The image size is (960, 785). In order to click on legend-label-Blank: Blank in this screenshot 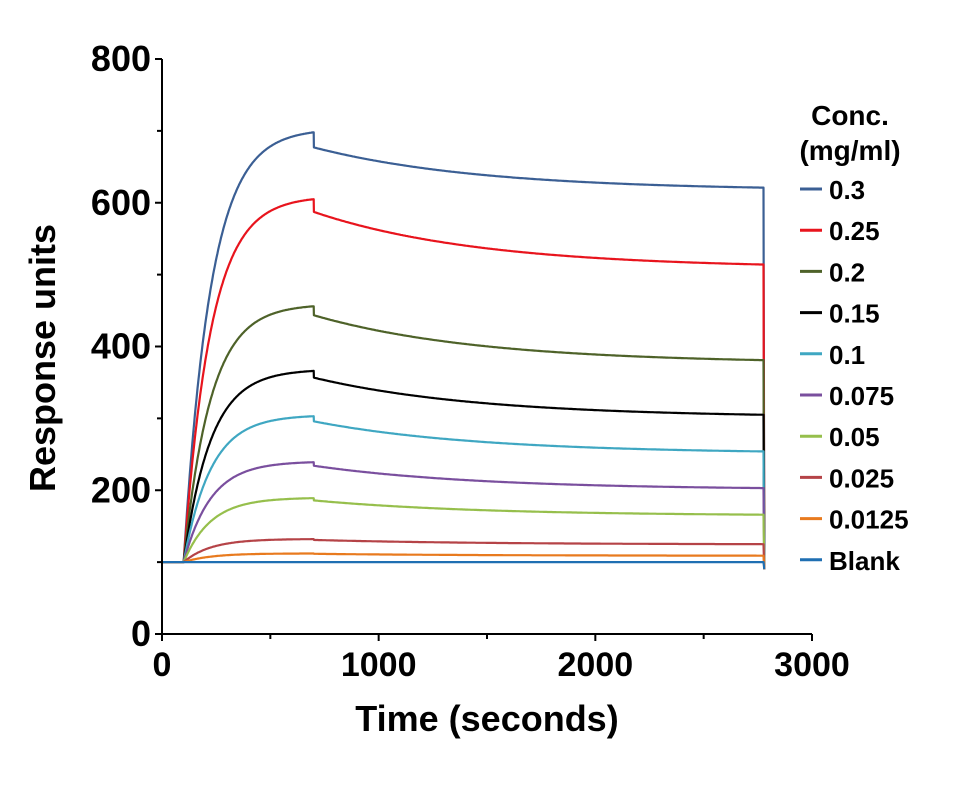, I will do `click(864, 561)`.